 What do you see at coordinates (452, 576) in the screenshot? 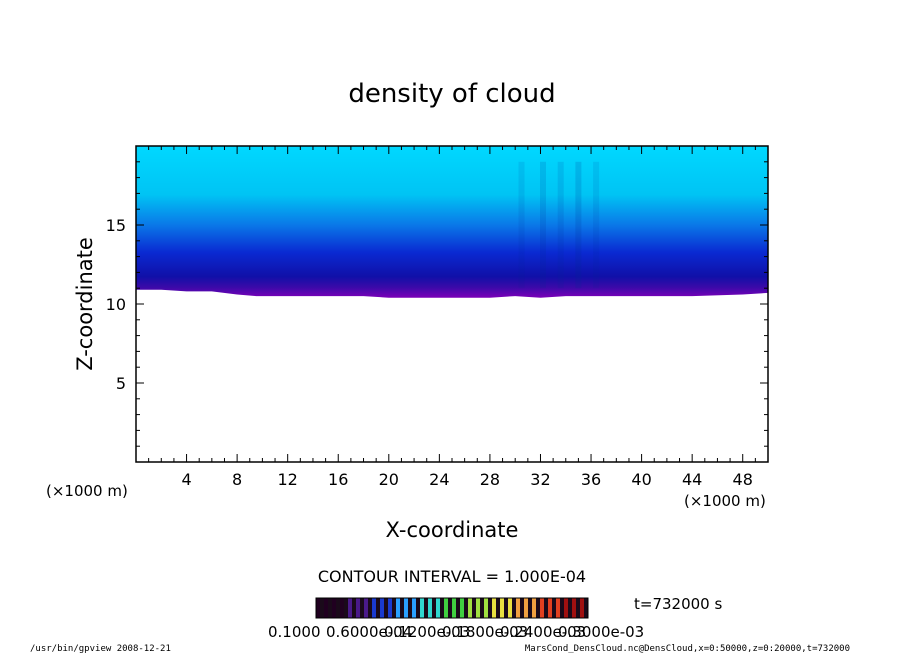
I see `contour-interval-label: CONTOUR INTERVAL = 1.000E-04` at bounding box center [452, 576].